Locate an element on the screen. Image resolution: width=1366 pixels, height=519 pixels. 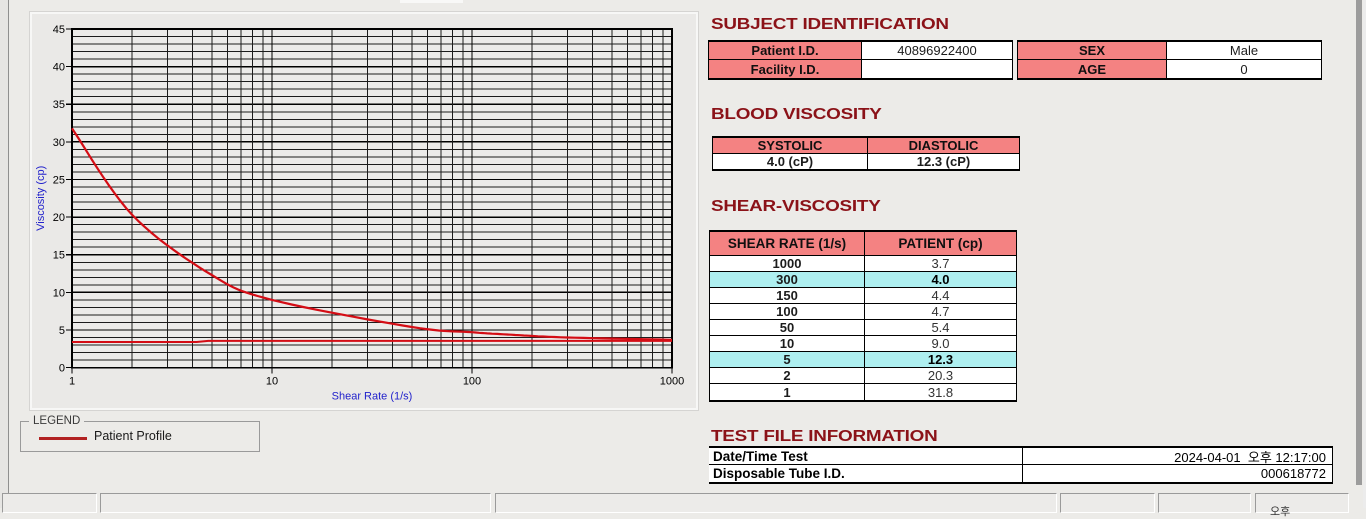
svg-text: 45 is located at coordinates (59, 30).